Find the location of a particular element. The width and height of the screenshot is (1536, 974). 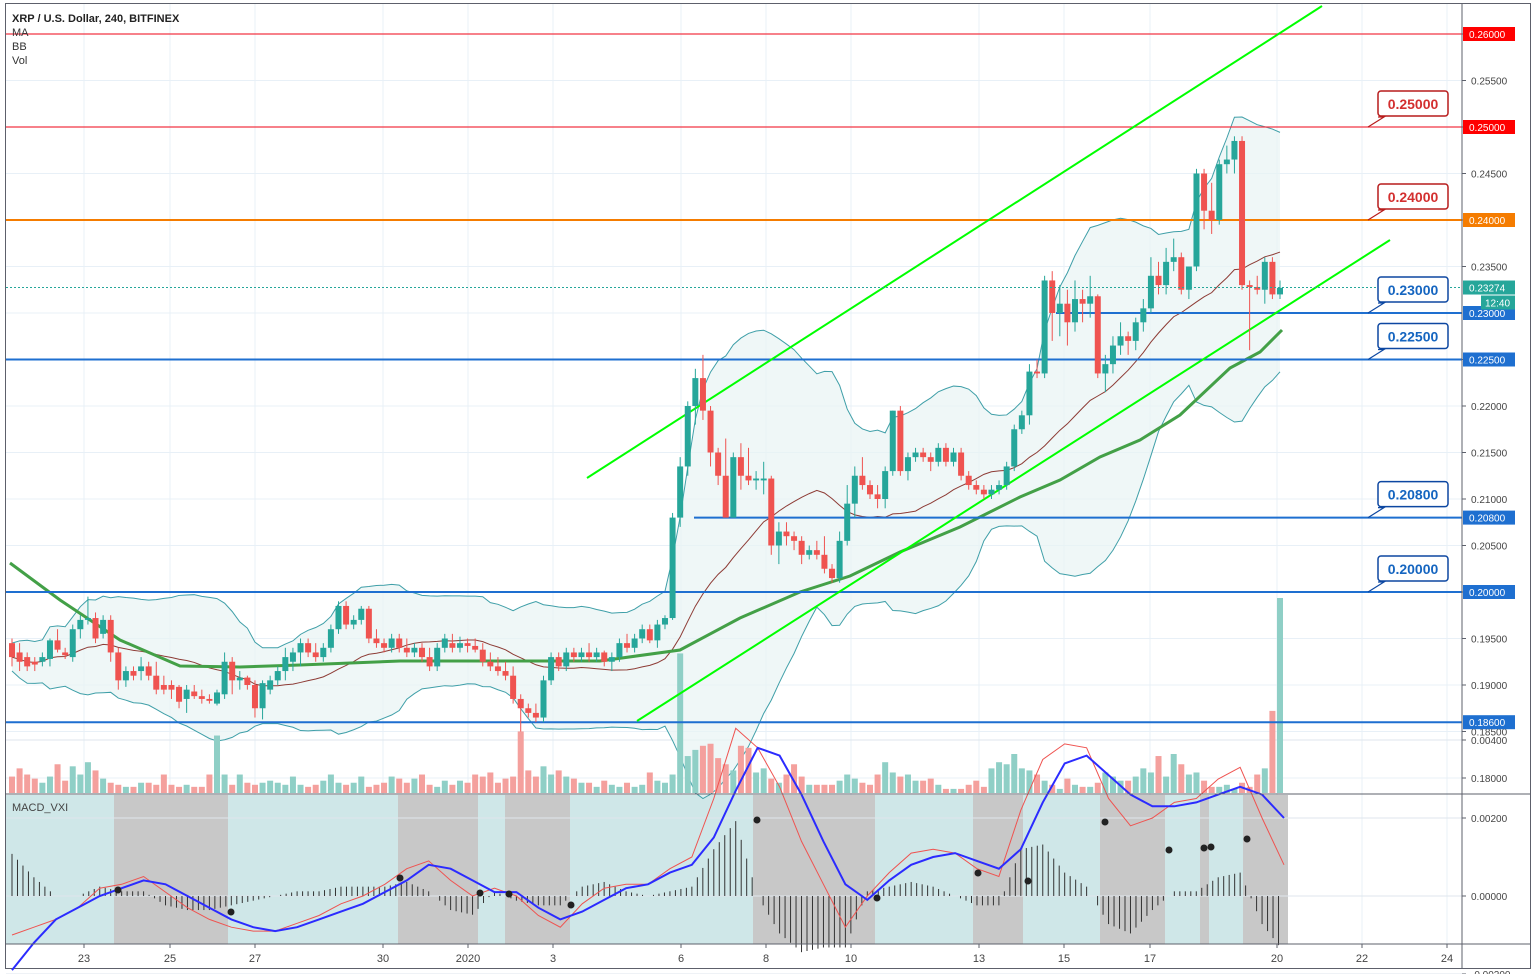

price-tick-label: 0.25500 is located at coordinates (1489, 82).